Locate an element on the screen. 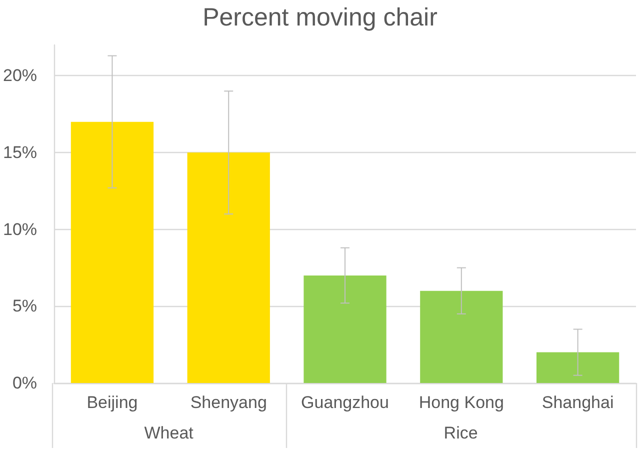 The image size is (640, 450). text: Wheat is located at coordinates (169, 433).